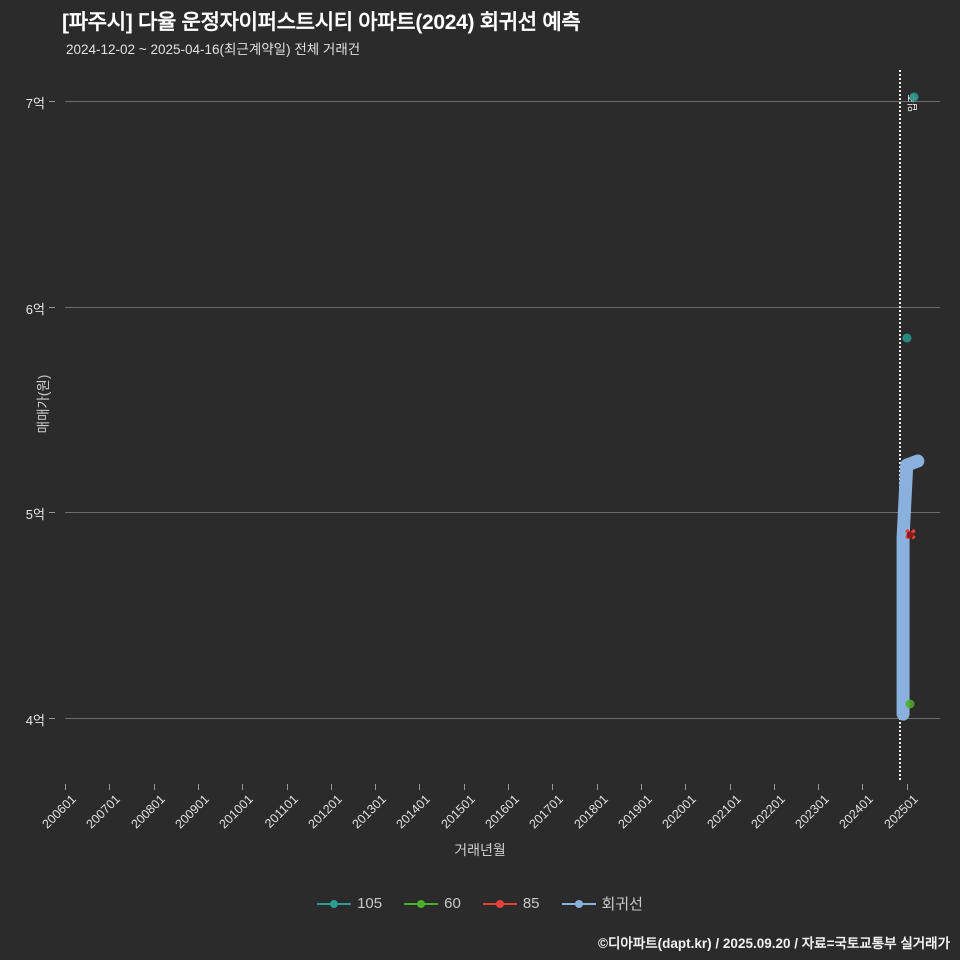  Describe the element at coordinates (213, 49) in the screenshot. I see `chart-subtitle: 2024-12-02 ~ 2025-04-16(최근계약일) 전체 거래건` at that location.